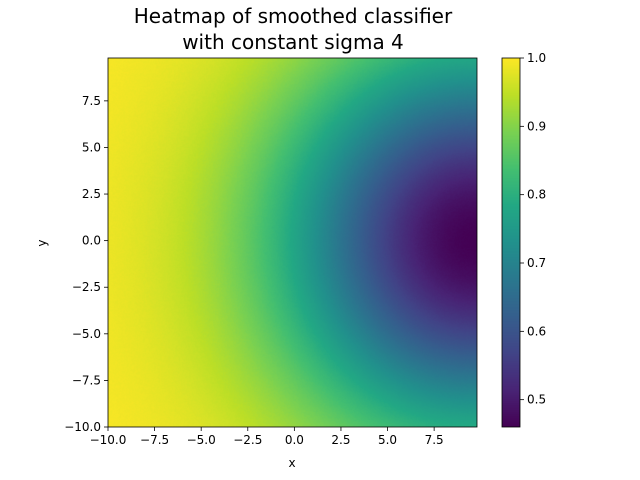 The width and height of the screenshot is (640, 480). I want to click on x-axis-label: x, so click(291, 463).